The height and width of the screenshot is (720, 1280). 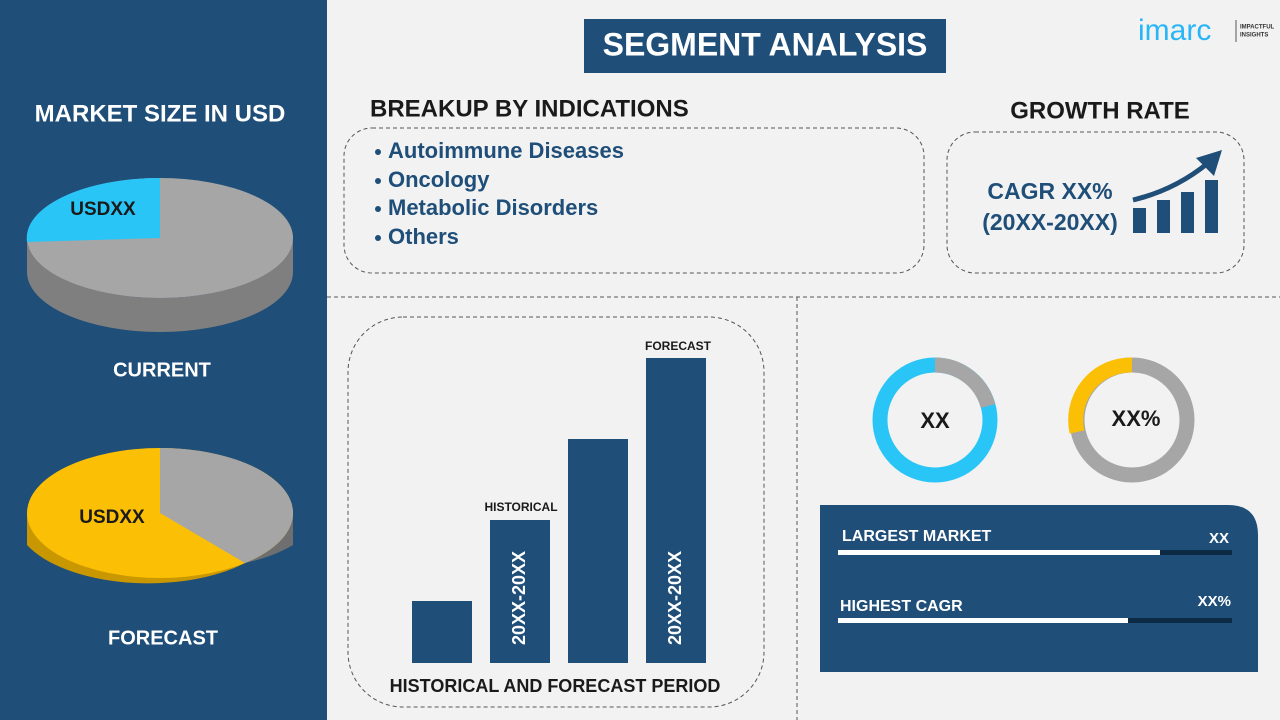 I want to click on page-title: SEGMENT ANALYSIS, so click(x=765, y=44).